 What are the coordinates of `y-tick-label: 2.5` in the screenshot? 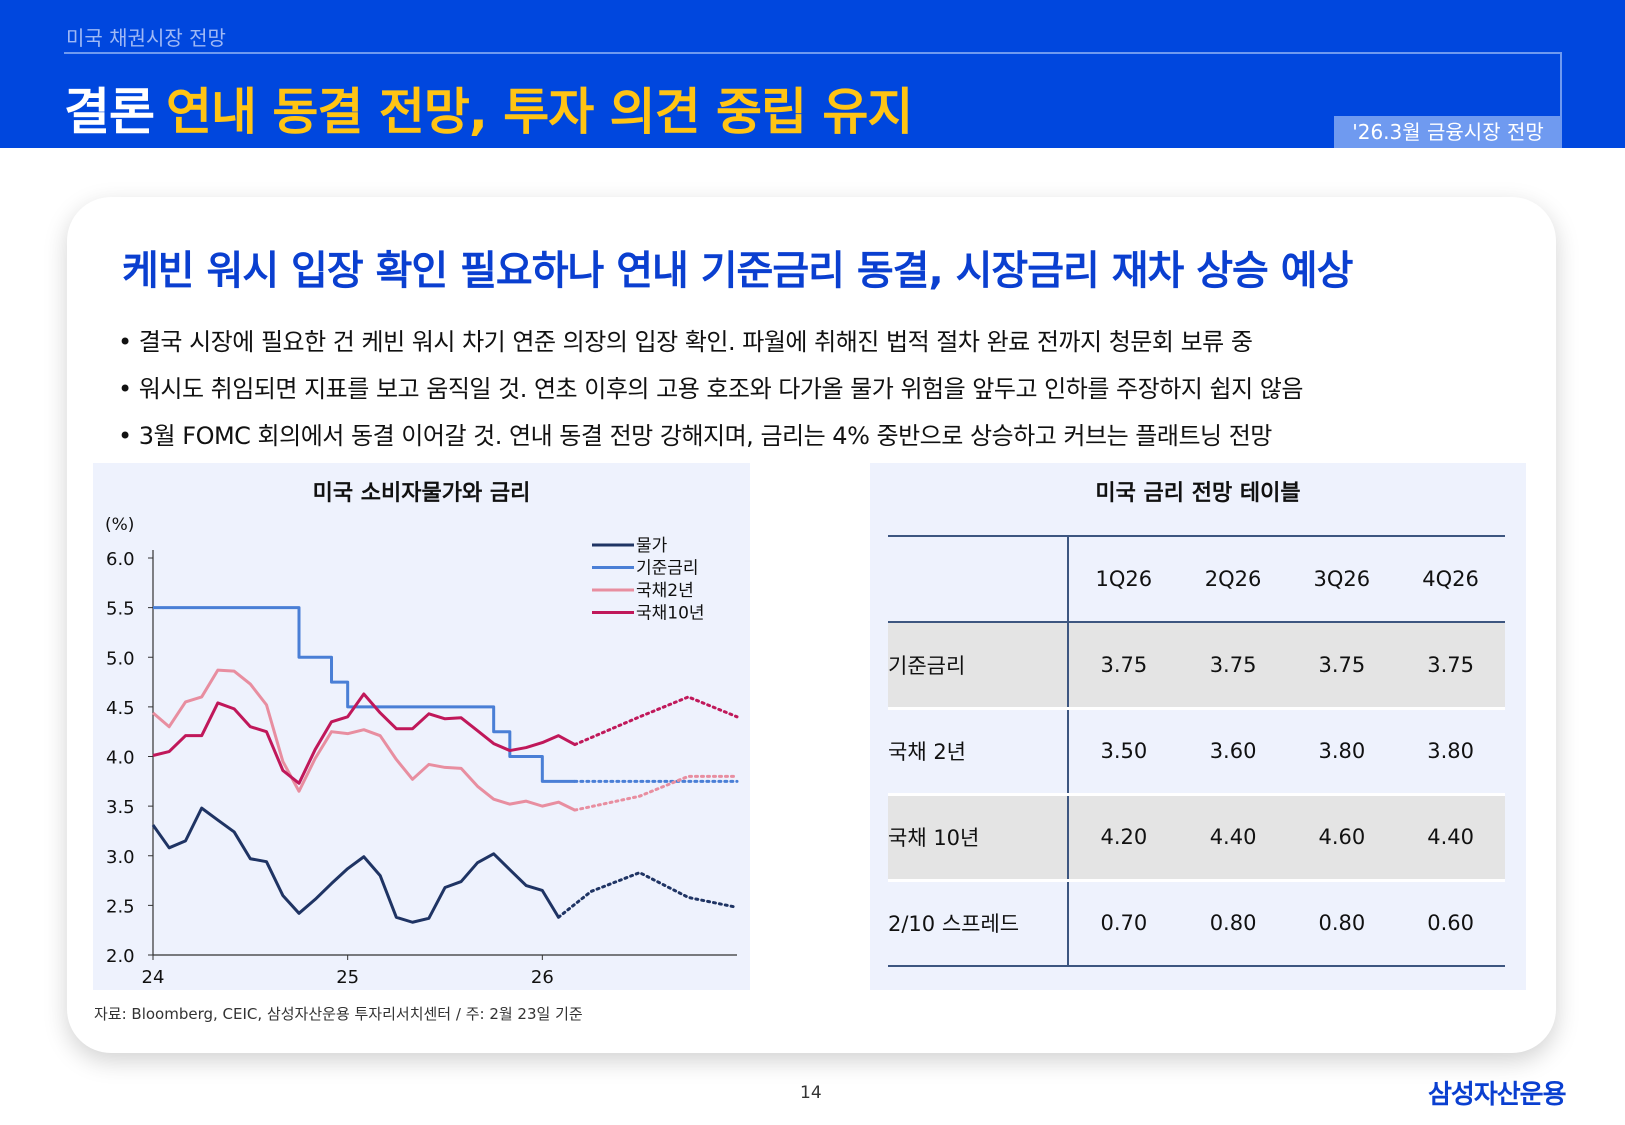 It's located at (120, 906).